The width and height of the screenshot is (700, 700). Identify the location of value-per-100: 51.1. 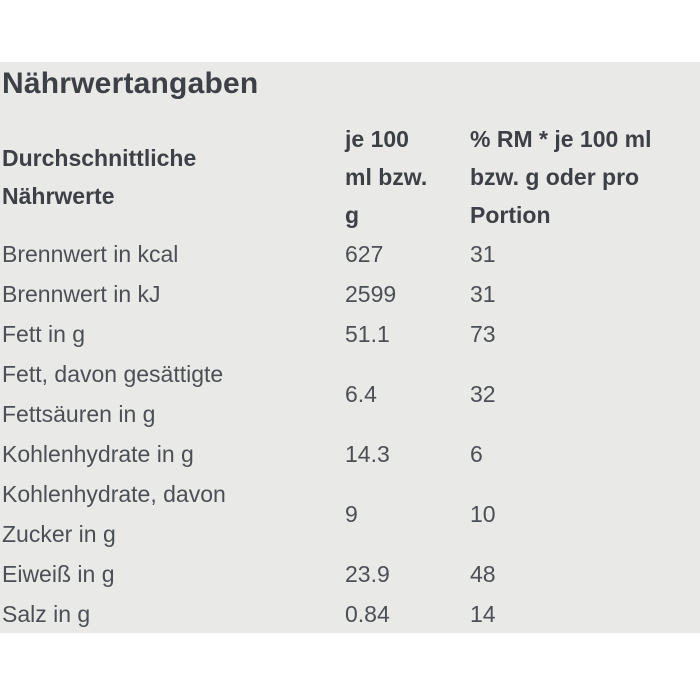
(367, 334).